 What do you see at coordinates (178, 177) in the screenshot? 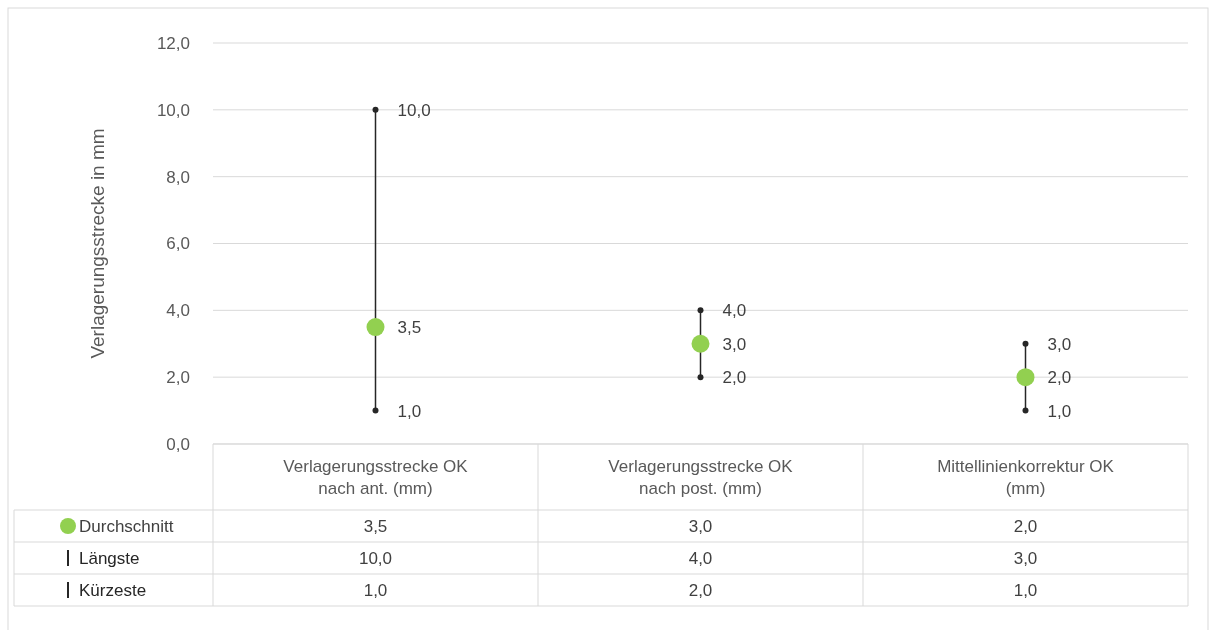
I see `y-tick-label: 8,0` at bounding box center [178, 177].